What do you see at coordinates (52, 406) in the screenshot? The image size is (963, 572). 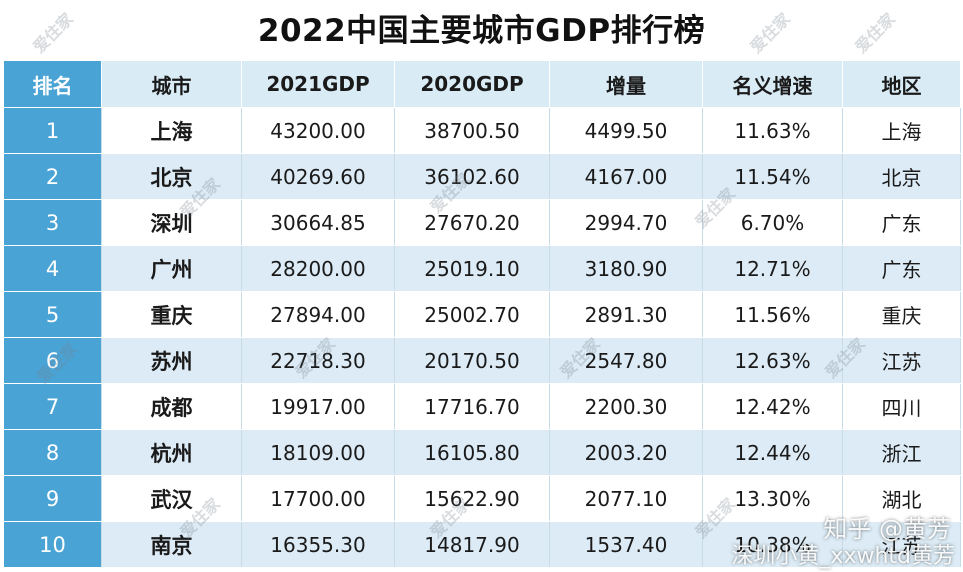 I see `rank-cell: 7` at bounding box center [52, 406].